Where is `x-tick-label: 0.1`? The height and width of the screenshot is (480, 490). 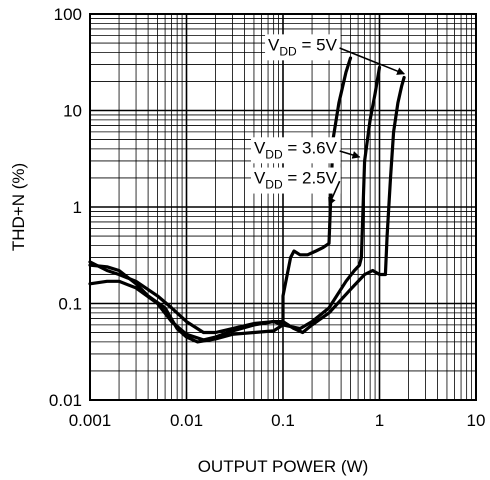 x-tick-label: 0.1 is located at coordinates (283, 420).